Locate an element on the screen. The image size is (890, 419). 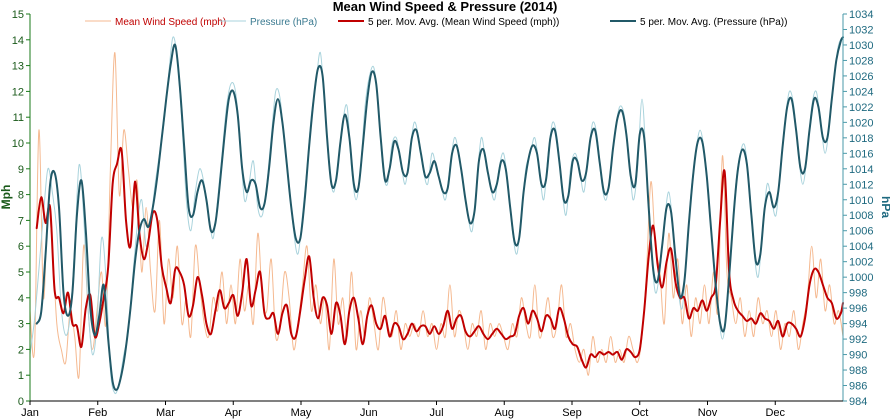
right-tick-label: 988 is located at coordinates (858, 371).